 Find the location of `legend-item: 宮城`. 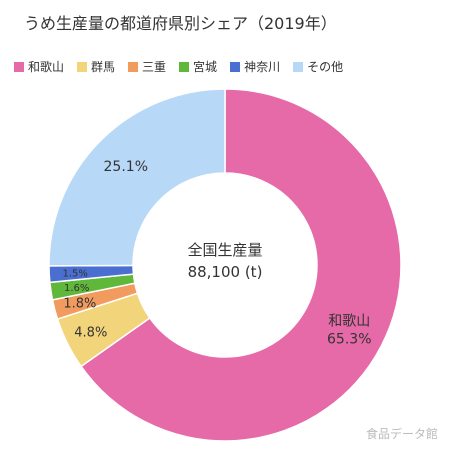

legend-item: 宮城 is located at coordinates (198, 66).